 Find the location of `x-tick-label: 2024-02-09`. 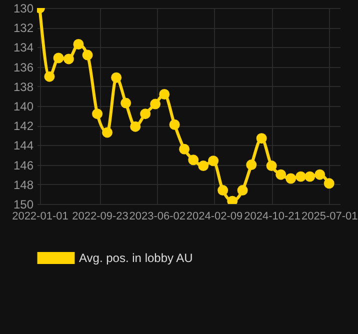

x-tick-label: 2024-02-09 is located at coordinates (214, 216).